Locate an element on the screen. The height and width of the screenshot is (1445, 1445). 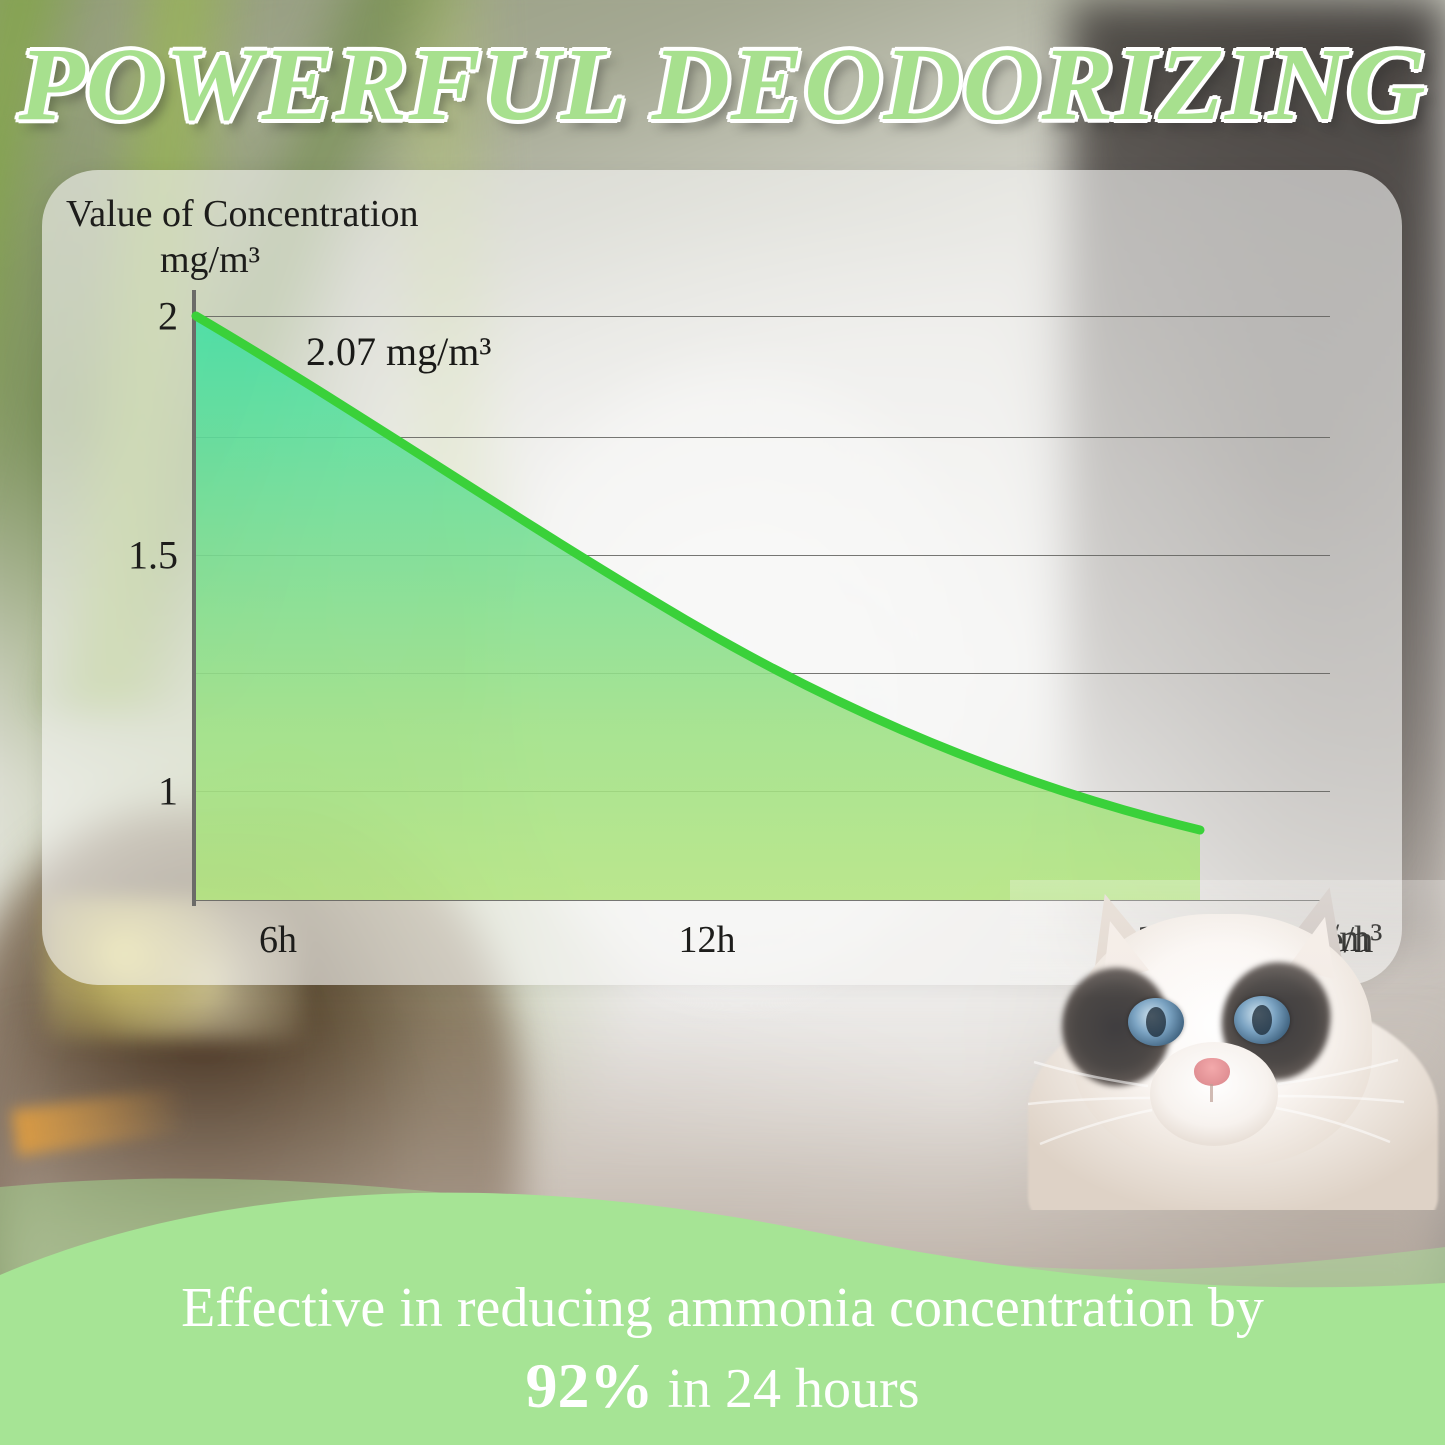
x-tick-6h: 6h is located at coordinates (278, 940).